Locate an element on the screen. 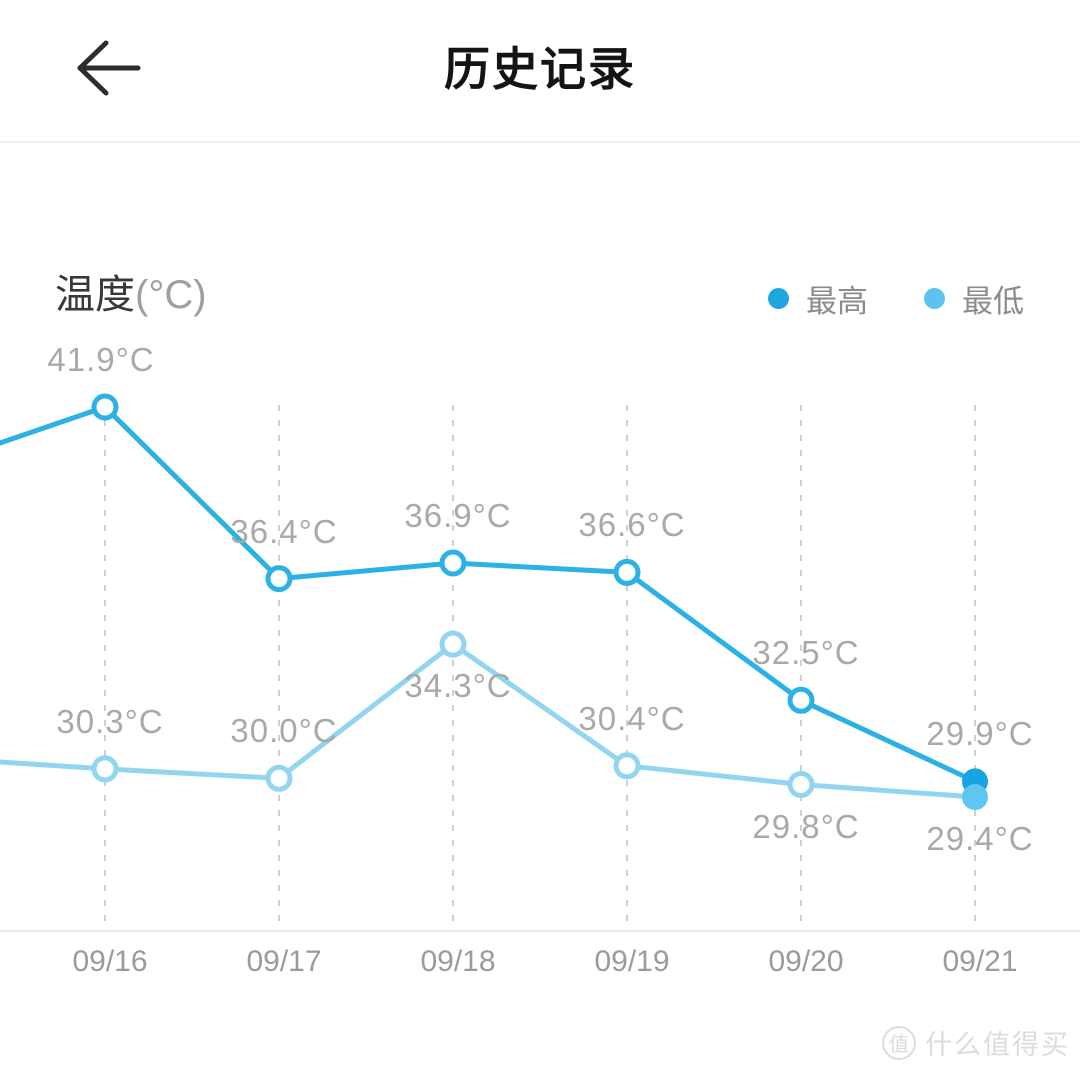 The width and height of the screenshot is (1080, 1069). legend-min-dot-icon is located at coordinates (934, 298).